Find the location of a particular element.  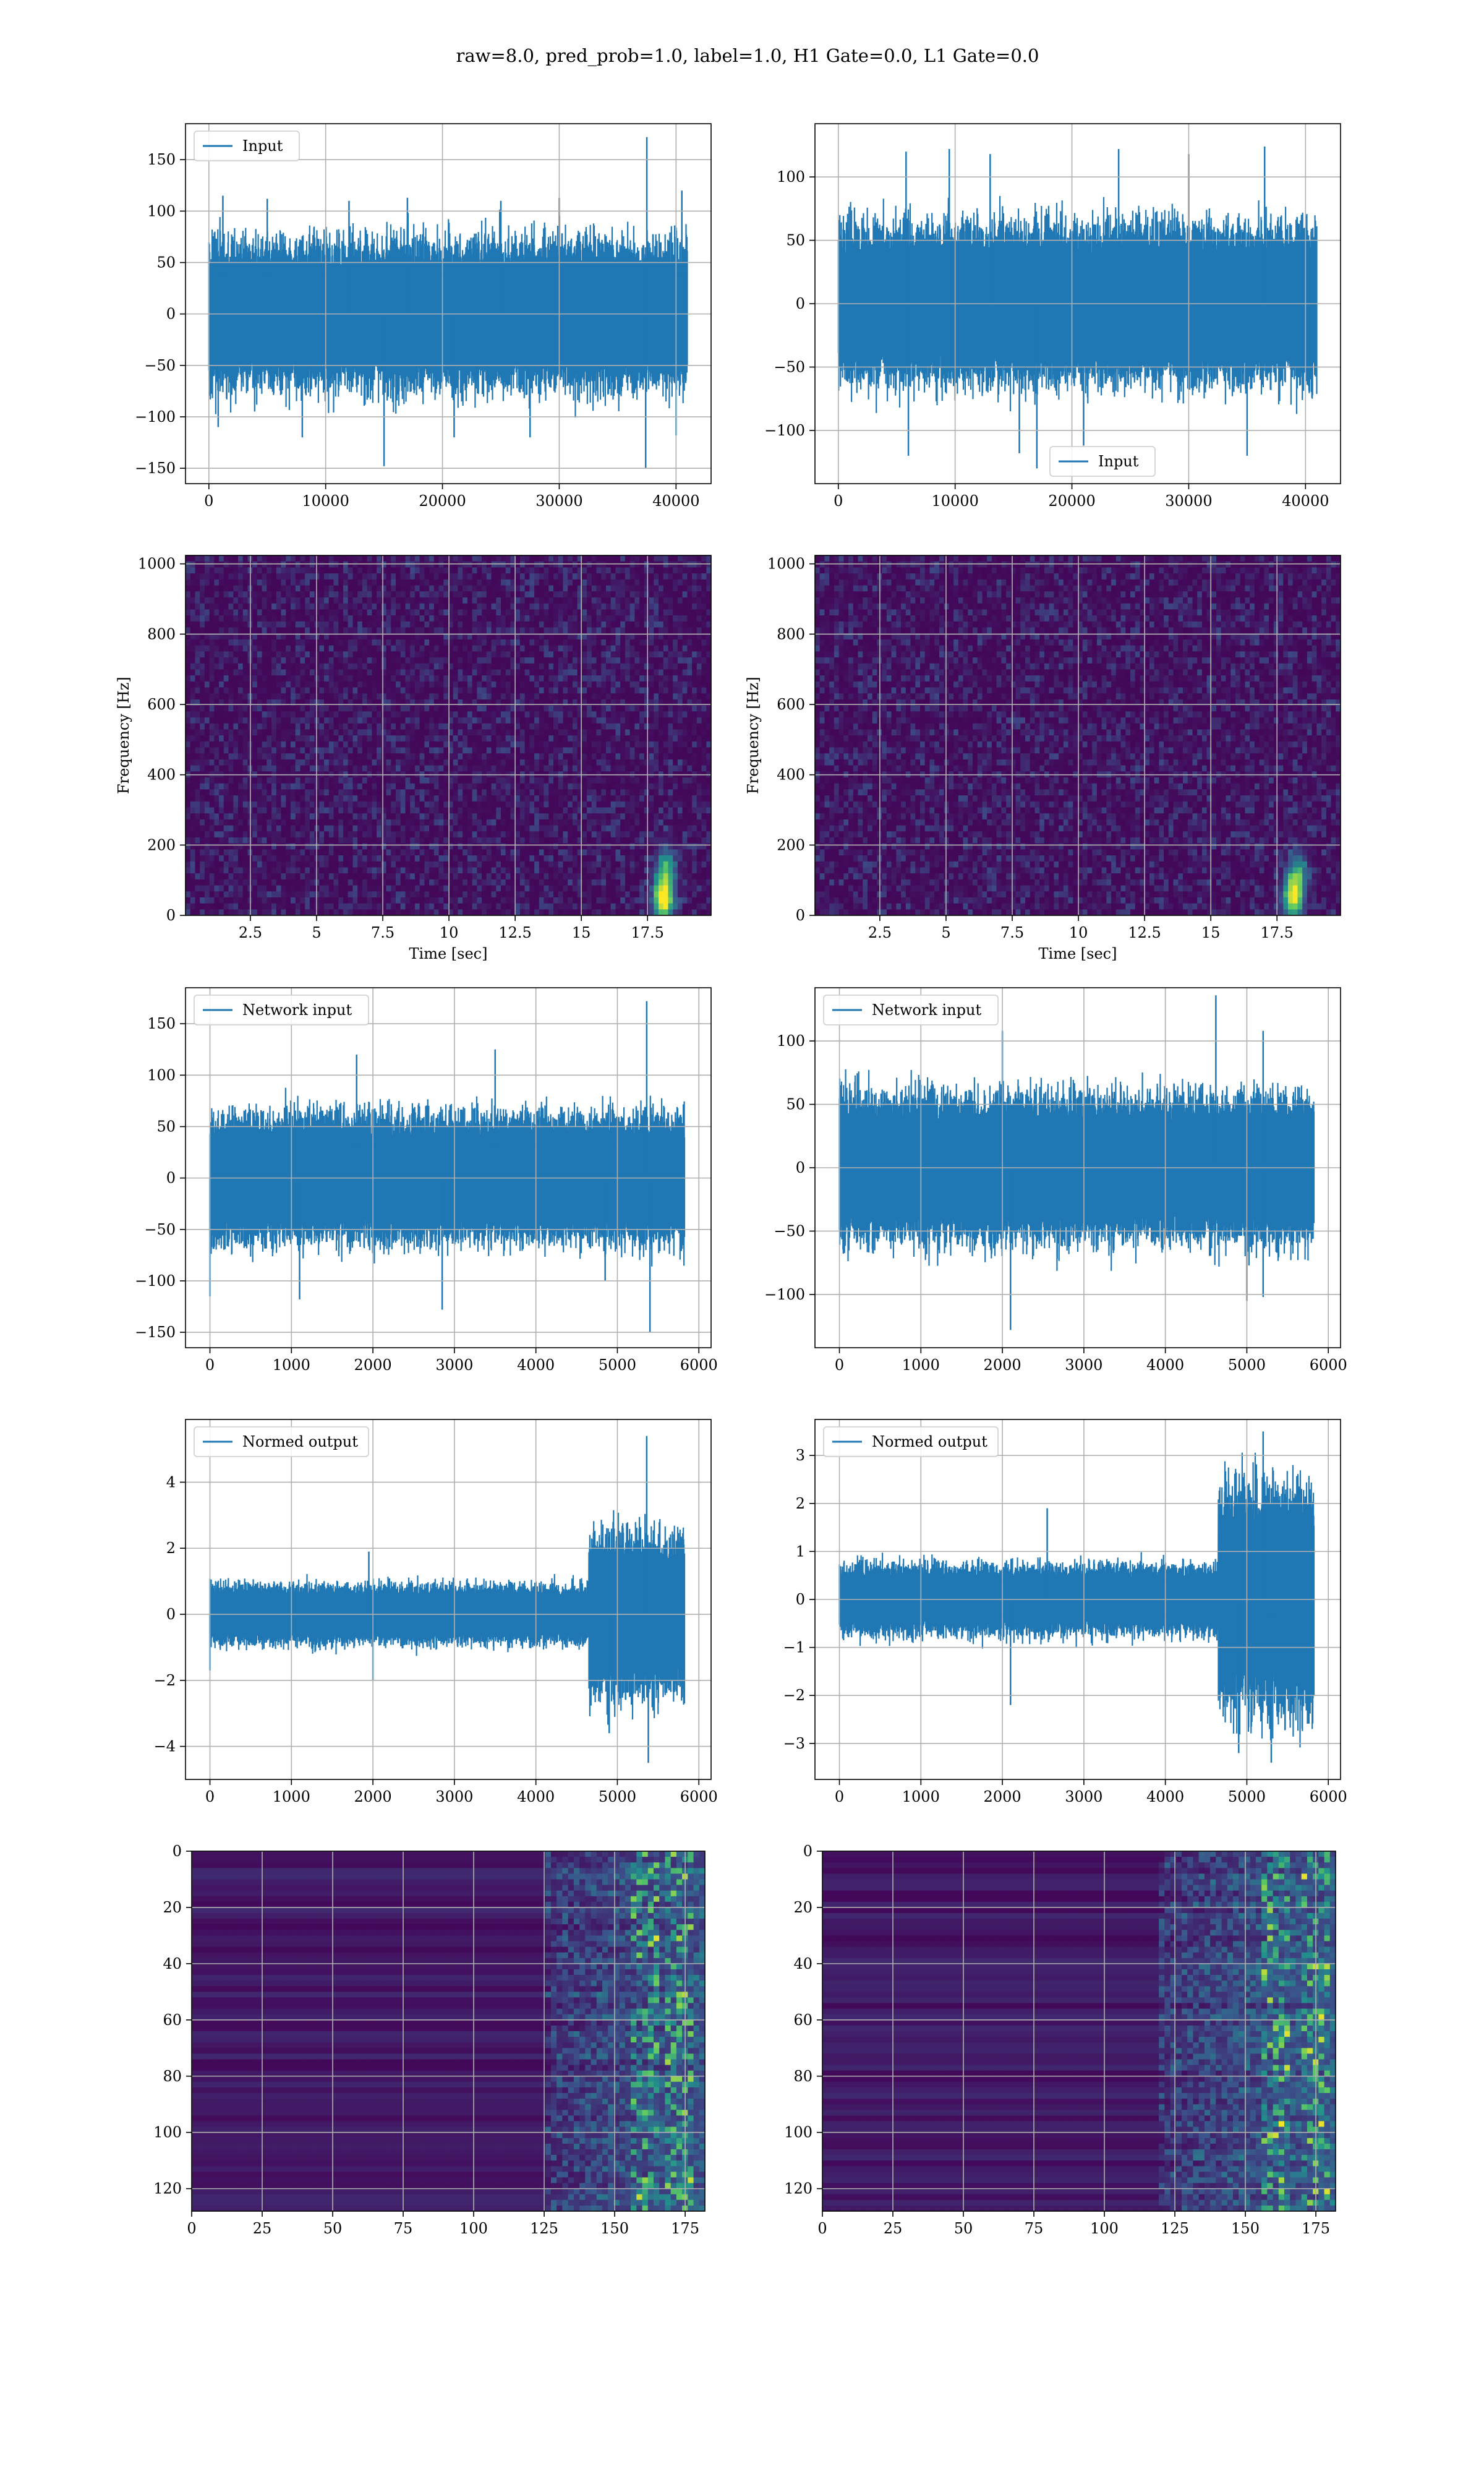

y-tick-label: 50 is located at coordinates (166, 262).